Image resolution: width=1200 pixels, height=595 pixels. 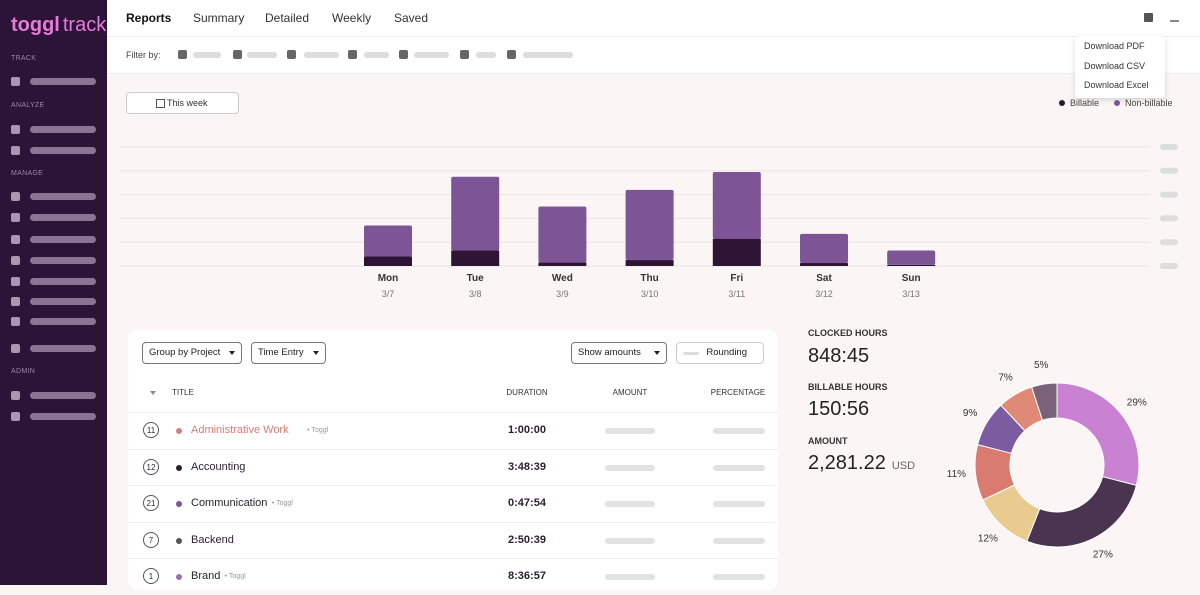 What do you see at coordinates (1114, 46) in the screenshot?
I see `menu-item: Download PDF` at bounding box center [1114, 46].